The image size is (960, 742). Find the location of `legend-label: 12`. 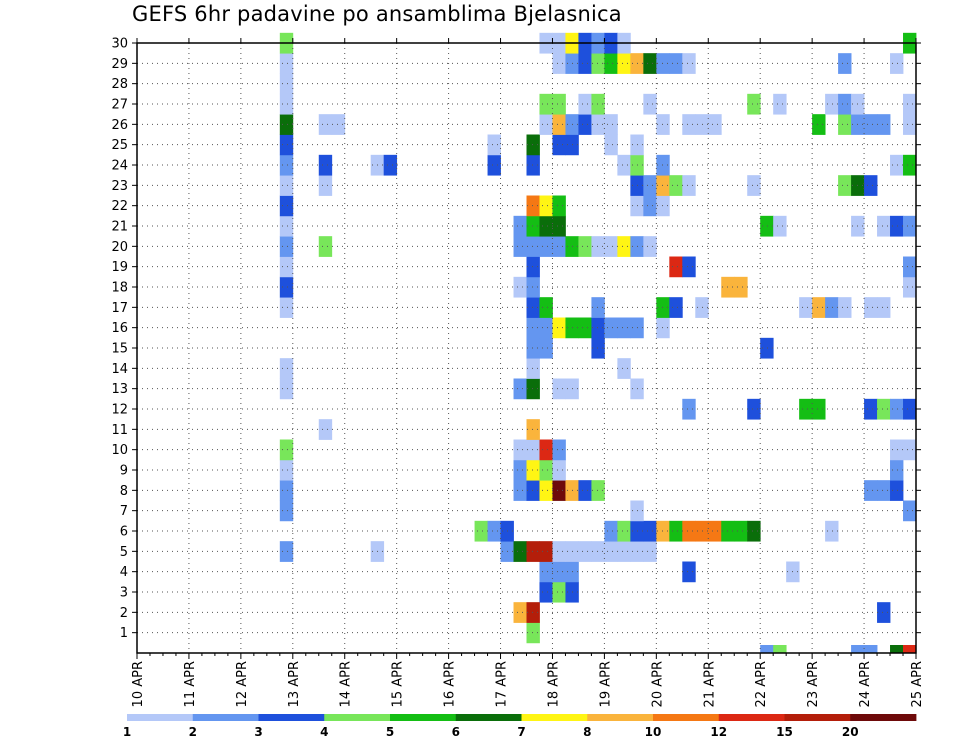

legend-label: 12 is located at coordinates (718, 732).